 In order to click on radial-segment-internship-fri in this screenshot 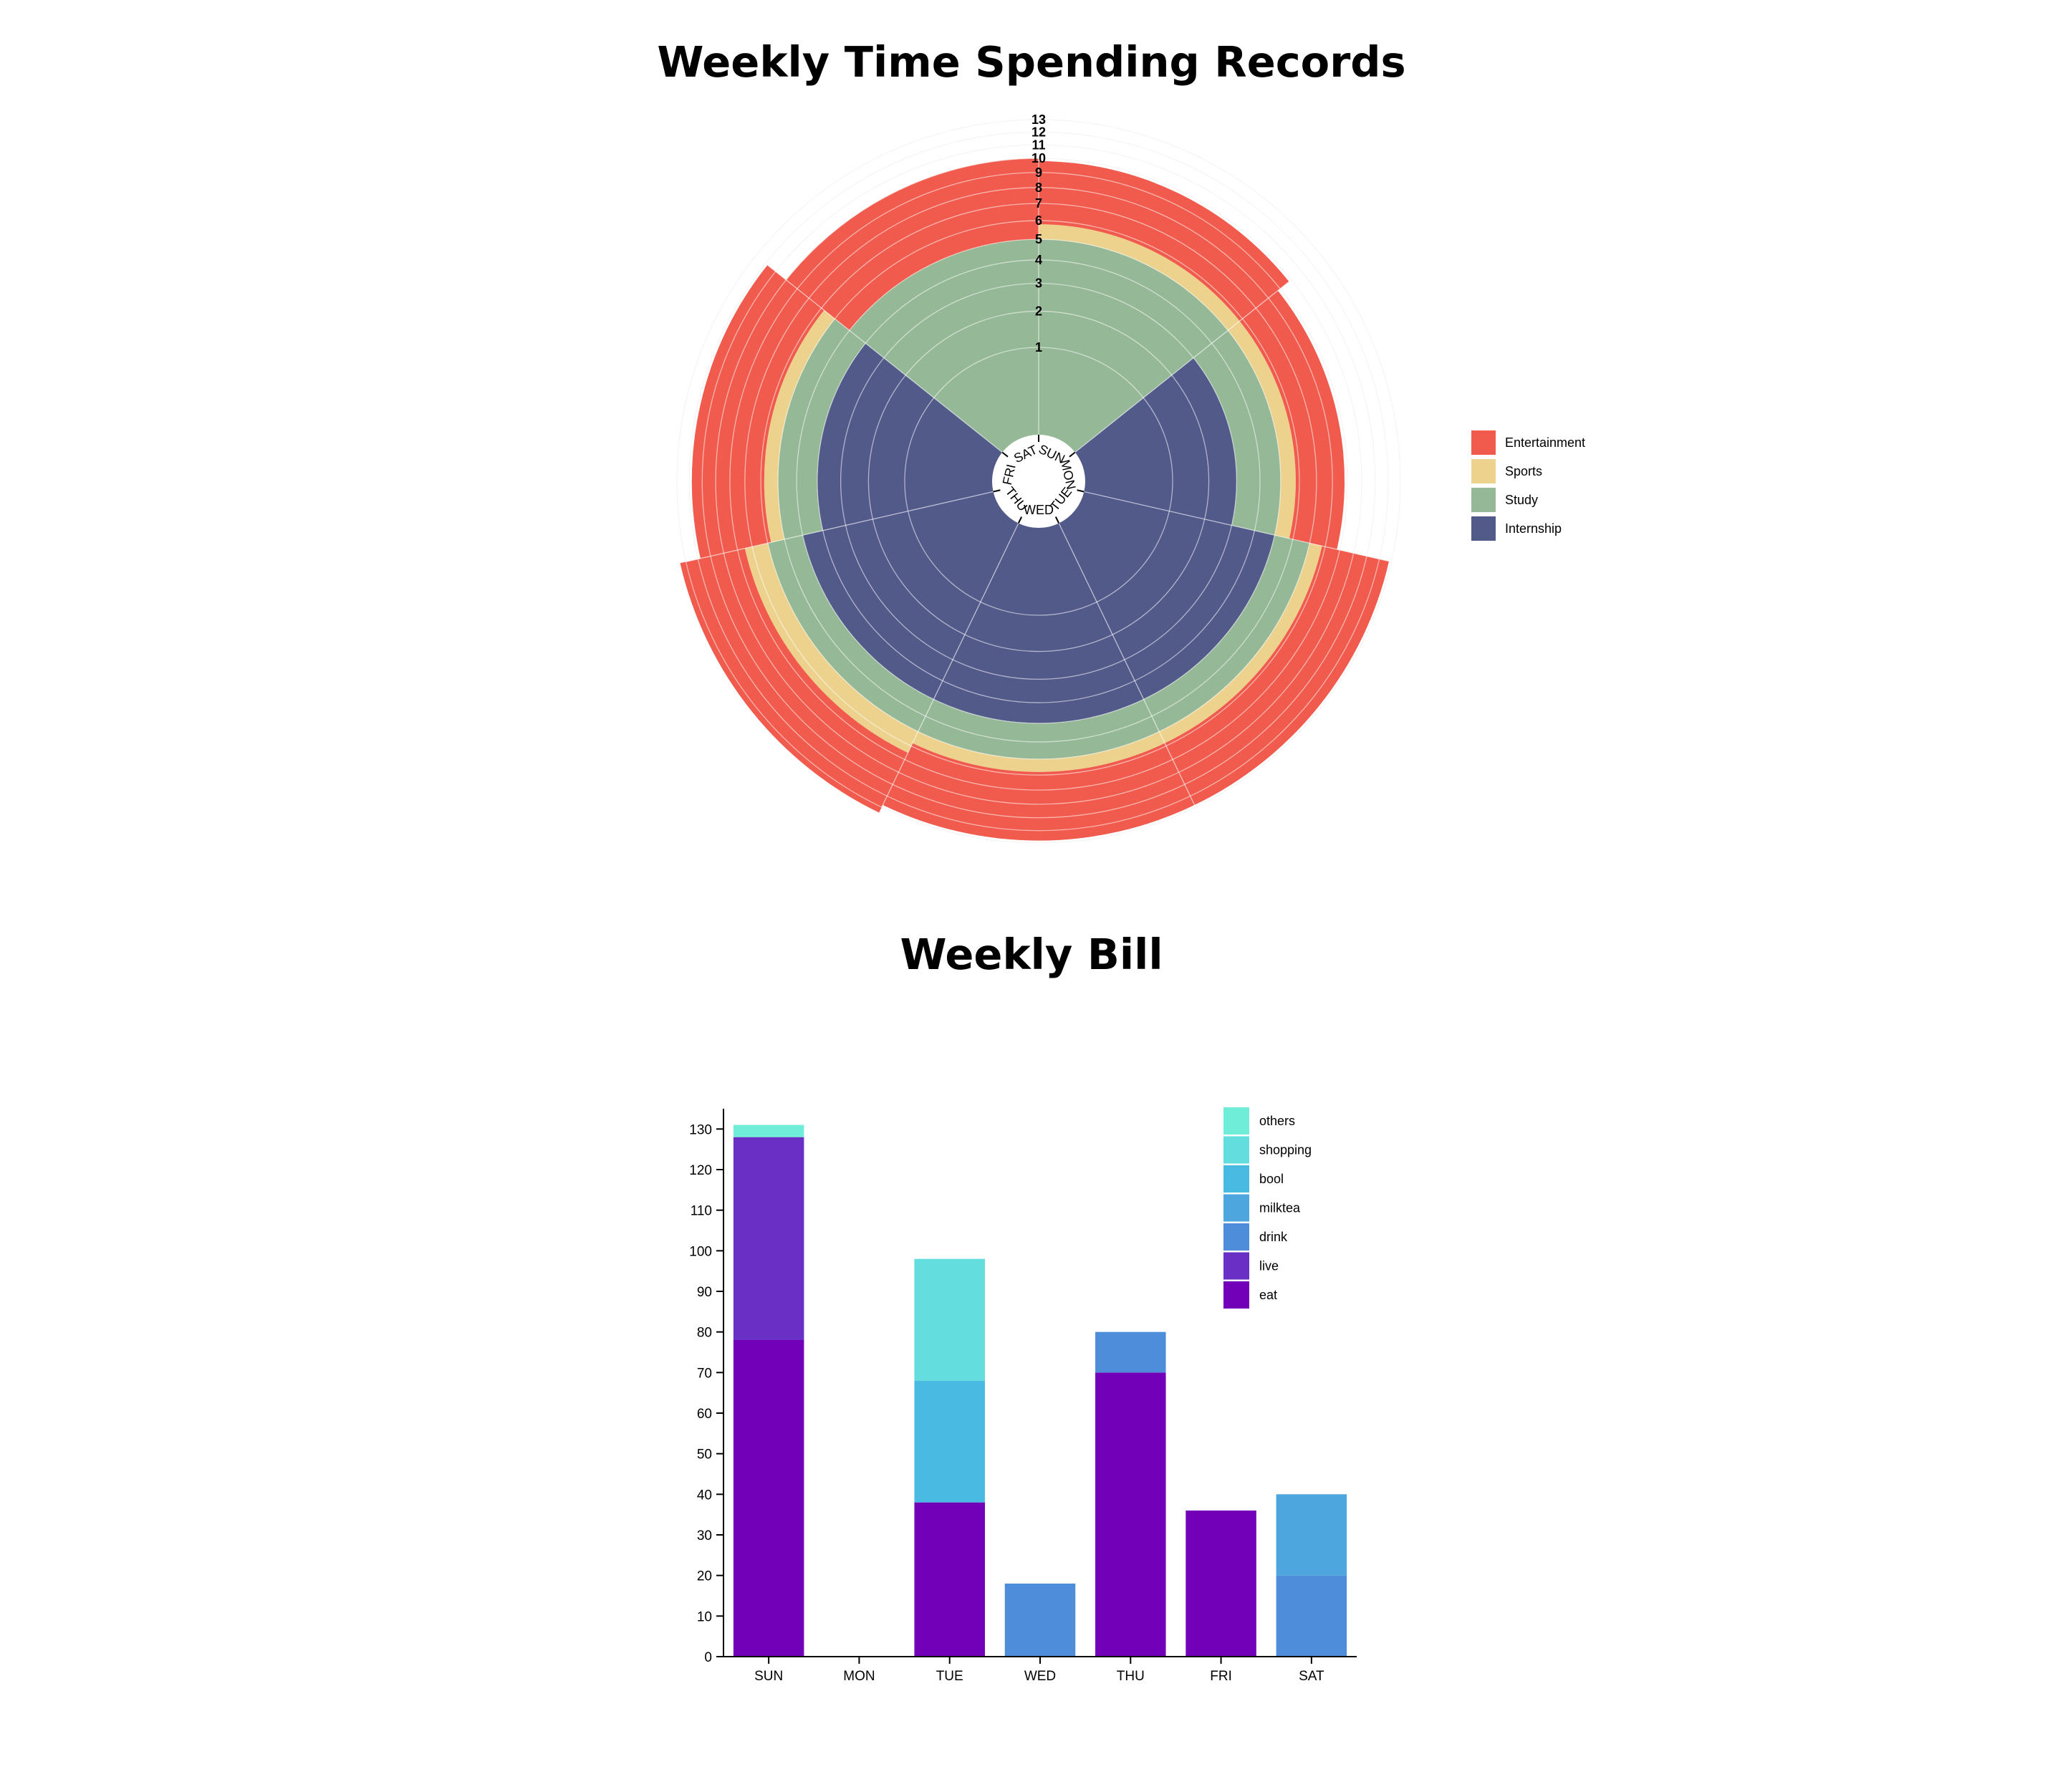, I will do `click(910, 437)`.